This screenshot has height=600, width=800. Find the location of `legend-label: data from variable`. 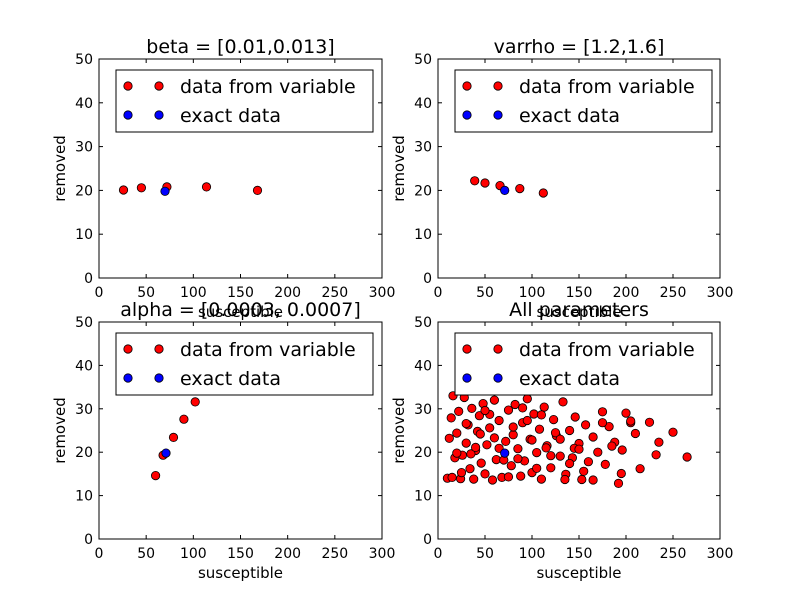

legend-label: data from variable is located at coordinates (268, 87).